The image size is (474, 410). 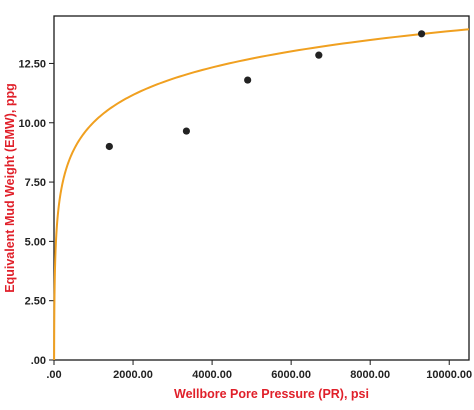 I want to click on x-tick-label: 4000.00, so click(x=212, y=375).